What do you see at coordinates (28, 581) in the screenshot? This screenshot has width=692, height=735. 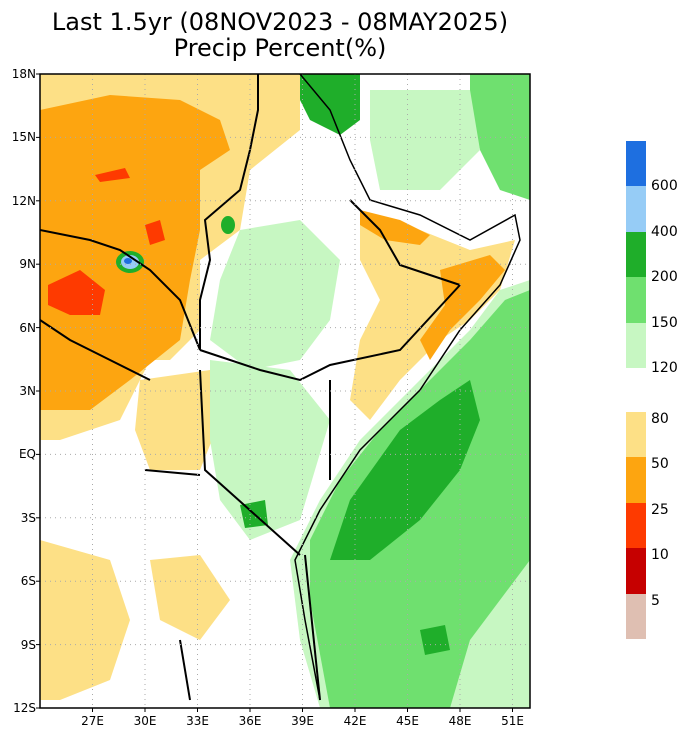 I see `lat-tick-label: 6S` at bounding box center [28, 581].